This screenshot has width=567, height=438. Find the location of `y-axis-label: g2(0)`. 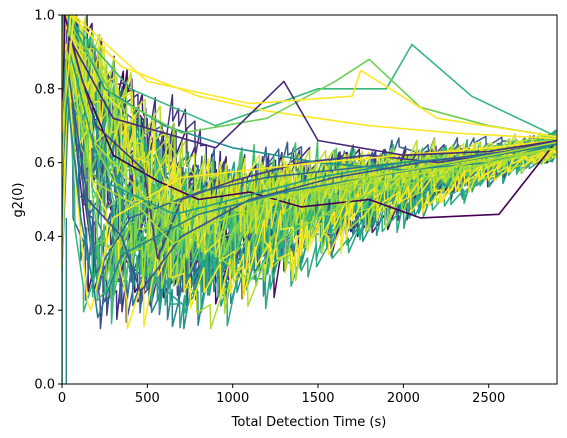

y-axis-label: g2(0) is located at coordinates (18, 200).